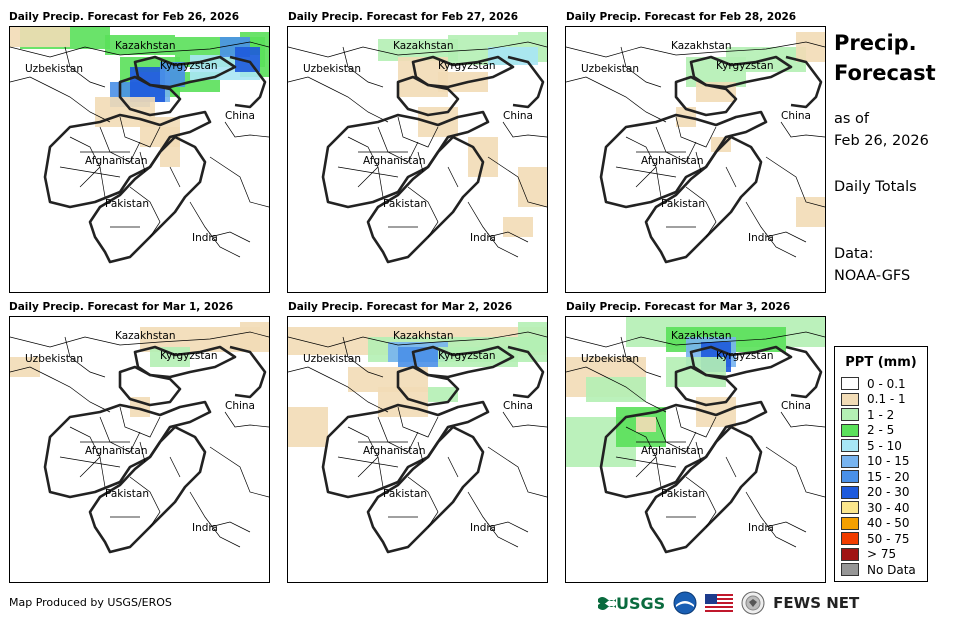  Describe the element at coordinates (852, 119) in the screenshot. I see `as-of-label: as of` at that location.